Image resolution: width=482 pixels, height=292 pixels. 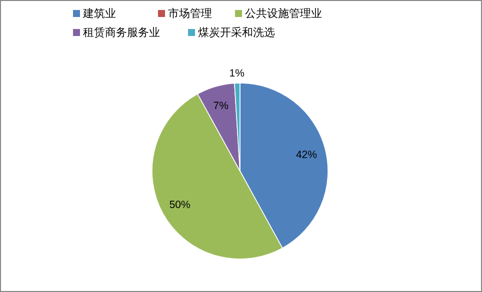 What do you see at coordinates (220, 106) in the screenshot?
I see `data-label: 7%` at bounding box center [220, 106].